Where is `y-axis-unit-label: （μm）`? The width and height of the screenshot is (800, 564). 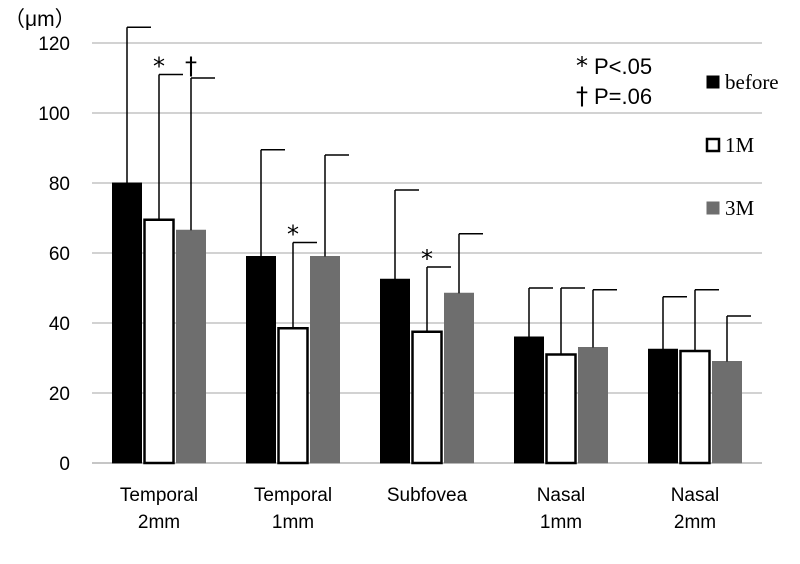 y-axis-unit-label: （μm） is located at coordinates (40, 19).